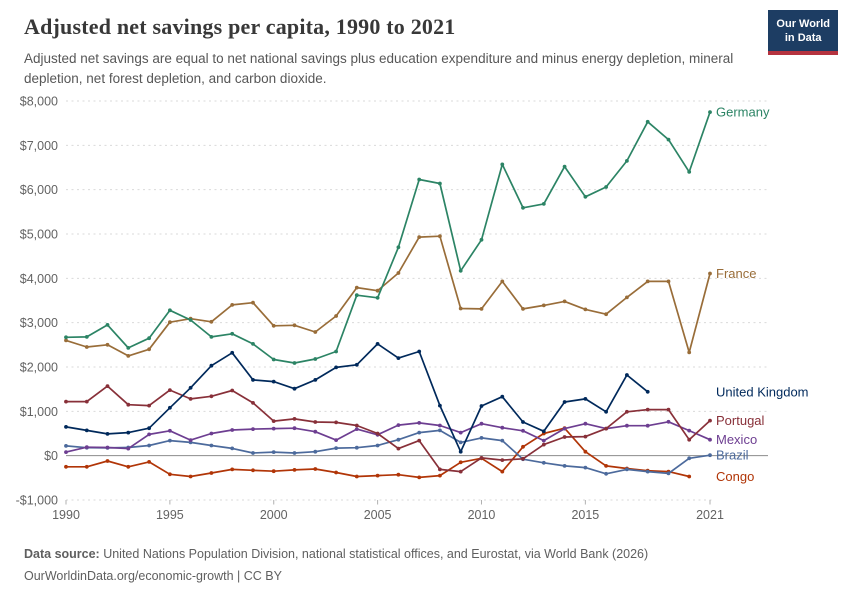 This screenshot has height=600, width=850. Describe the element at coordinates (740, 420) in the screenshot. I see `series-label-portugal: Portugal` at that location.